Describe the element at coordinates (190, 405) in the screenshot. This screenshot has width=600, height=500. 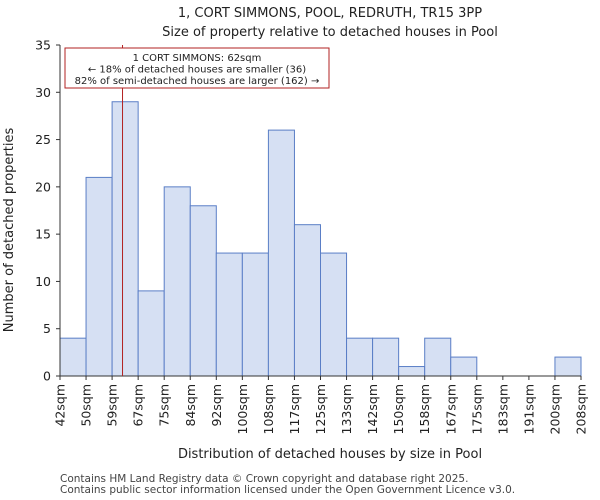
I see `x-tick-label: 84sqm` at that location.